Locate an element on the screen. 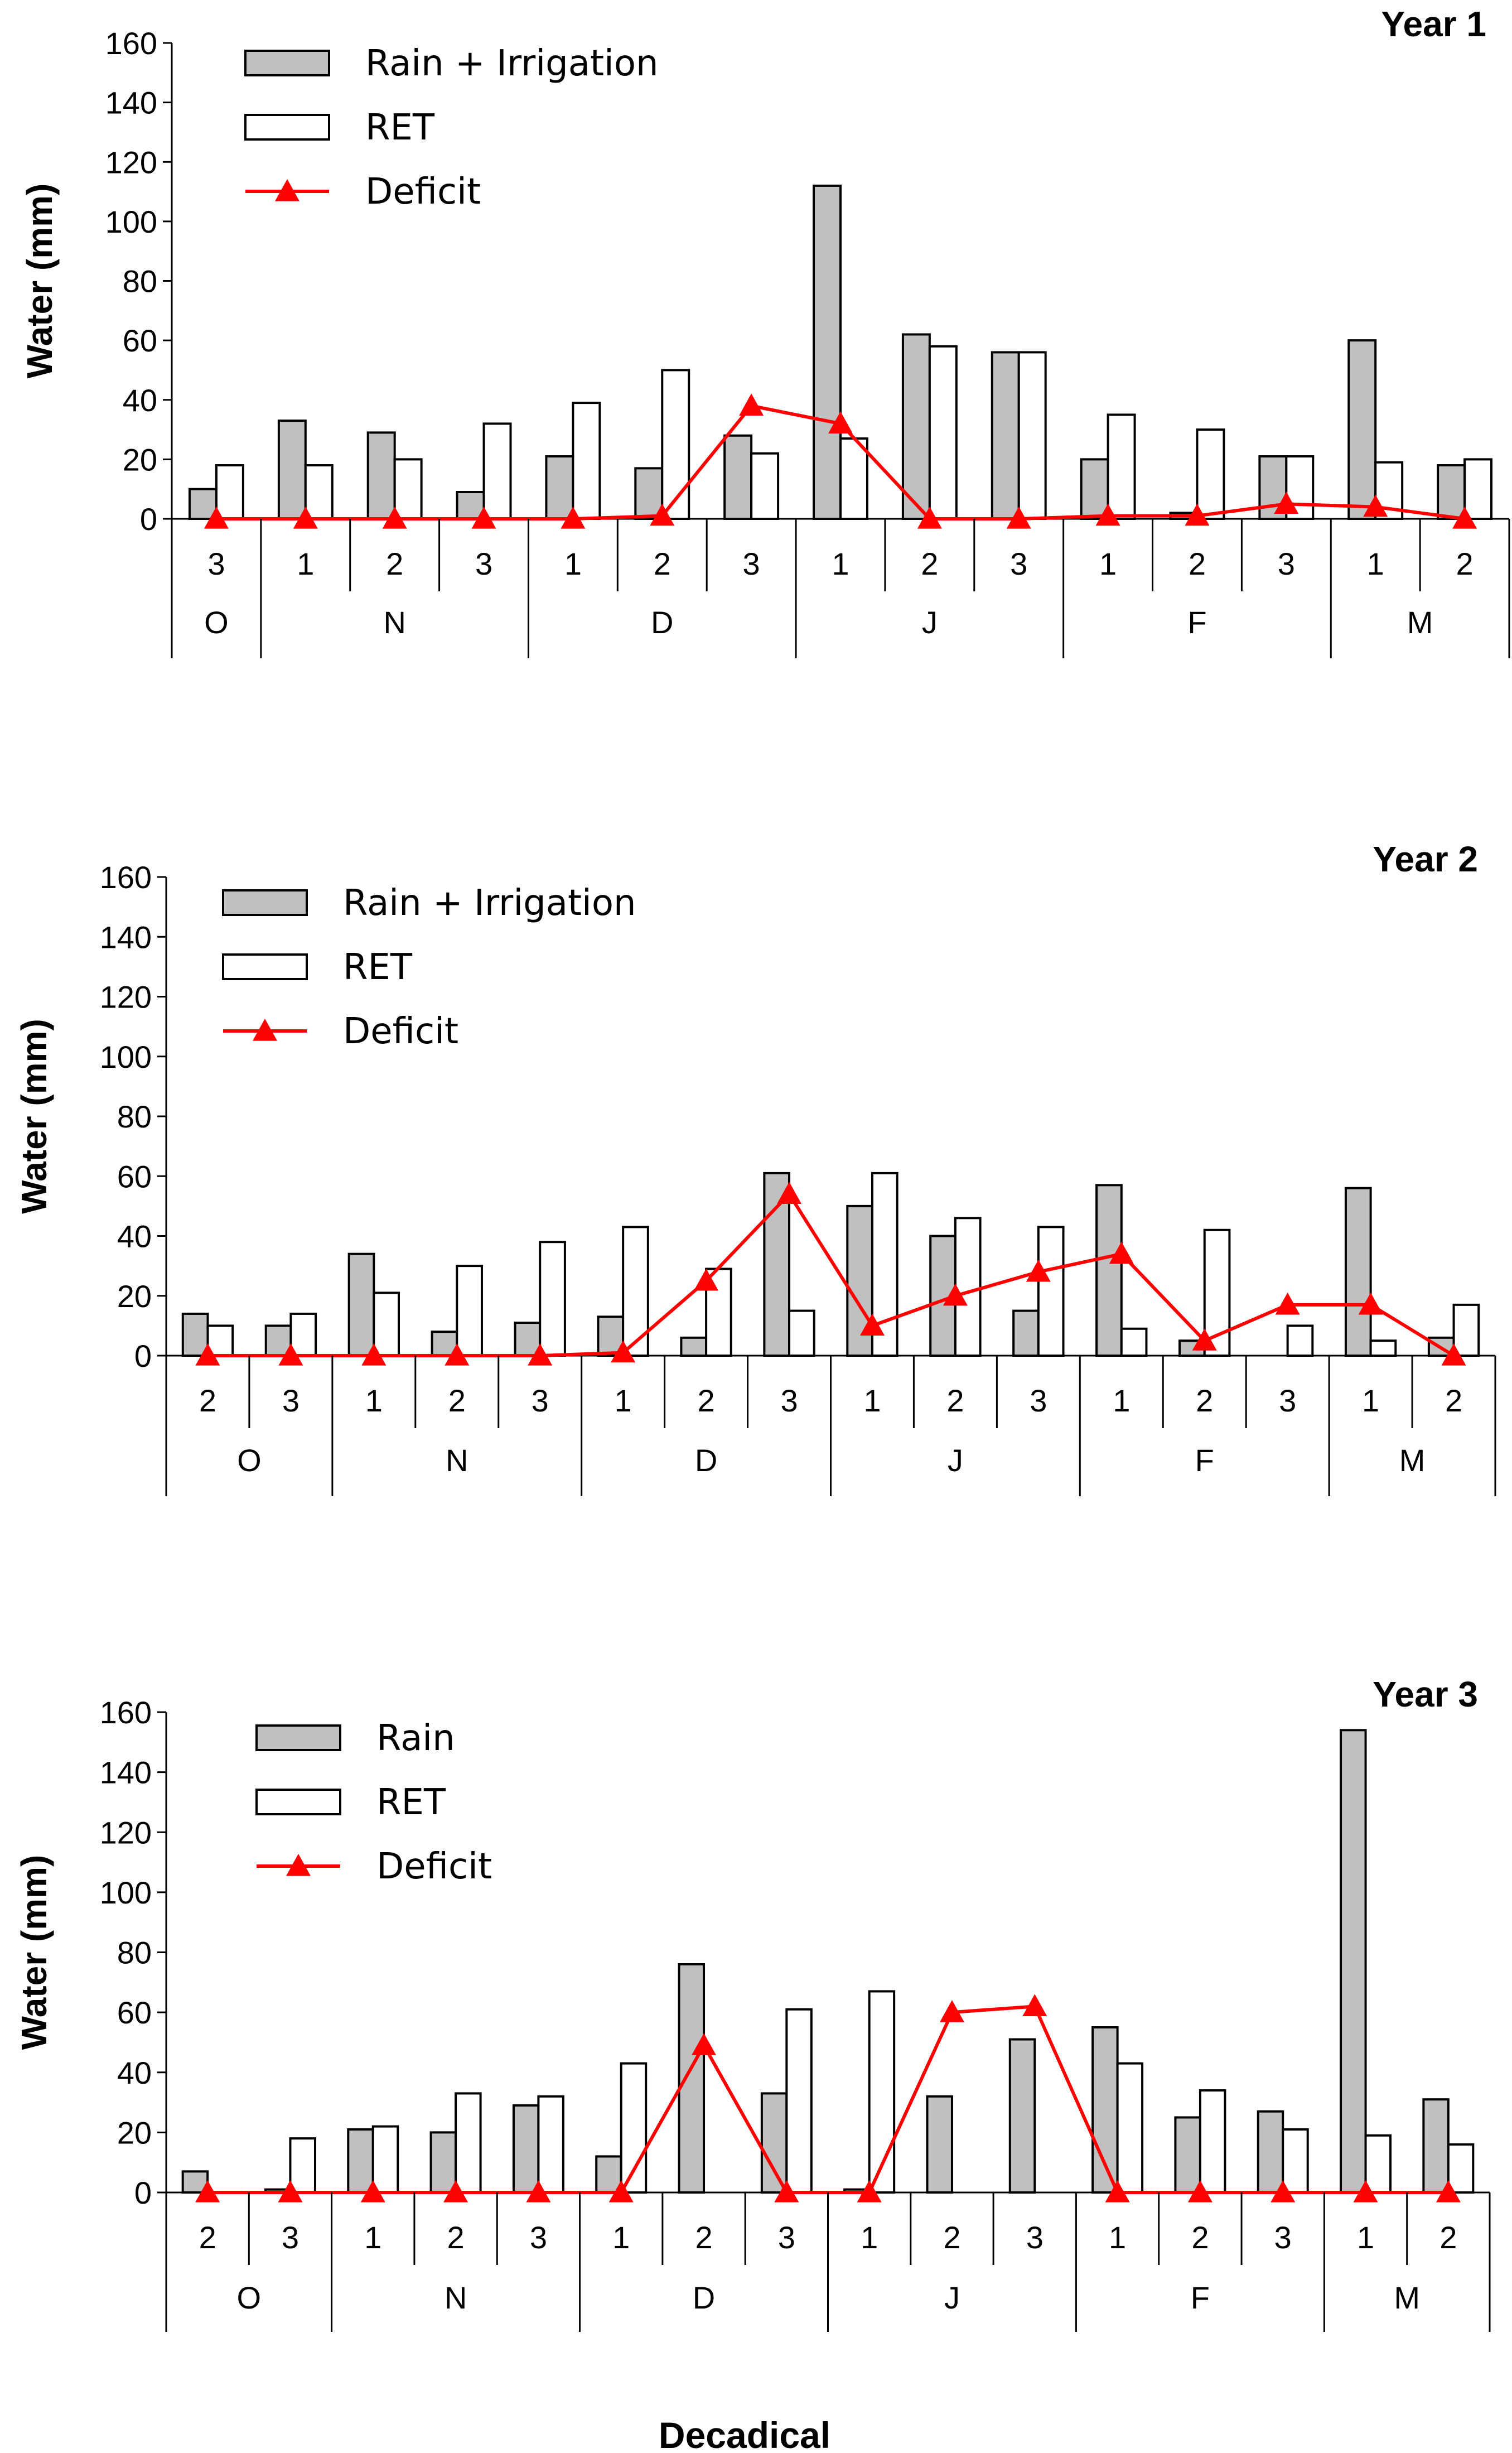 The image size is (1512, 2453). y-tick-label: 160 is located at coordinates (131, 43).